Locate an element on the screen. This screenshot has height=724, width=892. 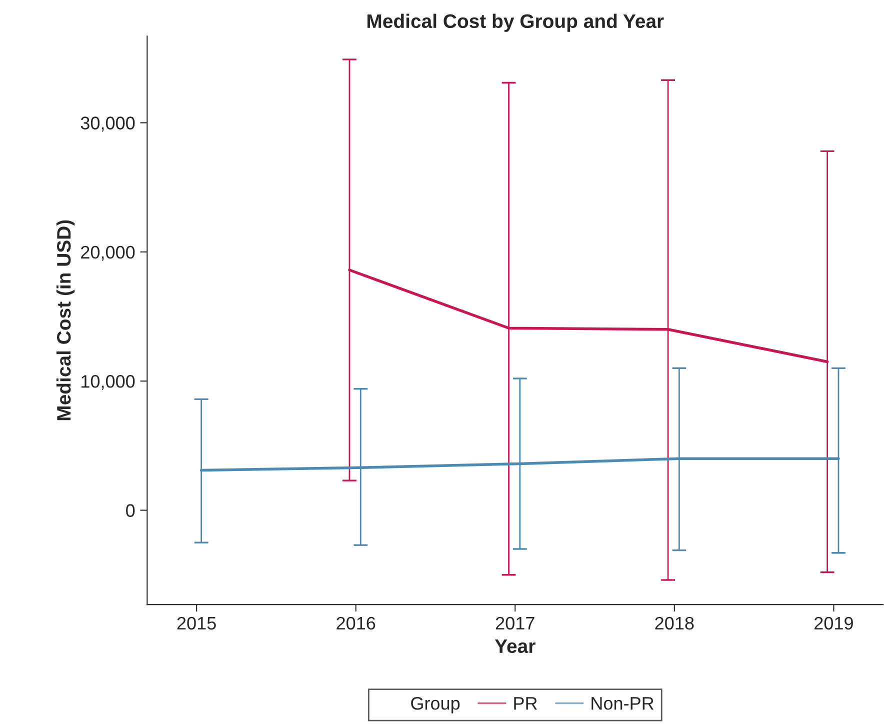
x-axis-title: Year is located at coordinates (515, 646).